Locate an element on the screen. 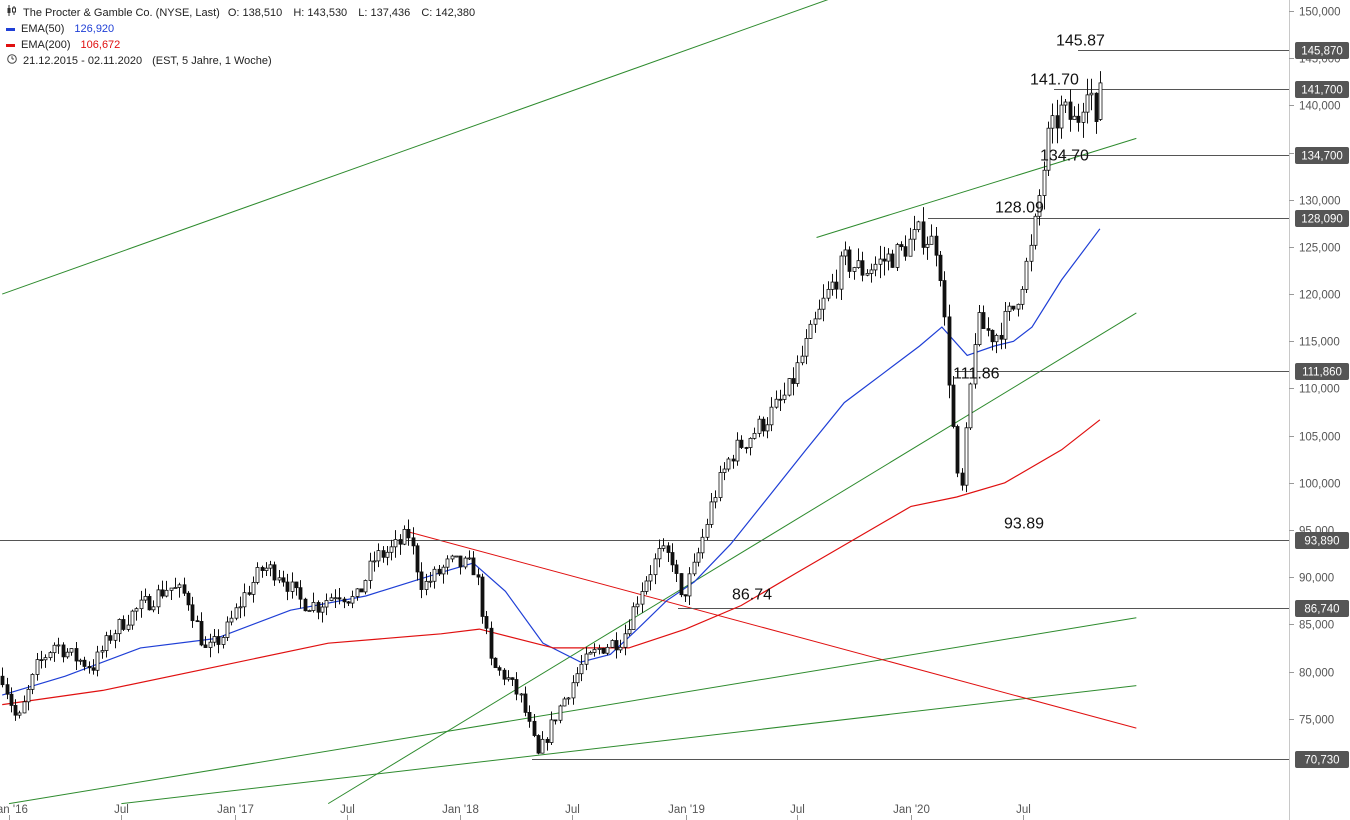 The height and width of the screenshot is (820, 1350). y-tick-label: 115,000 is located at coordinates (1319, 343).